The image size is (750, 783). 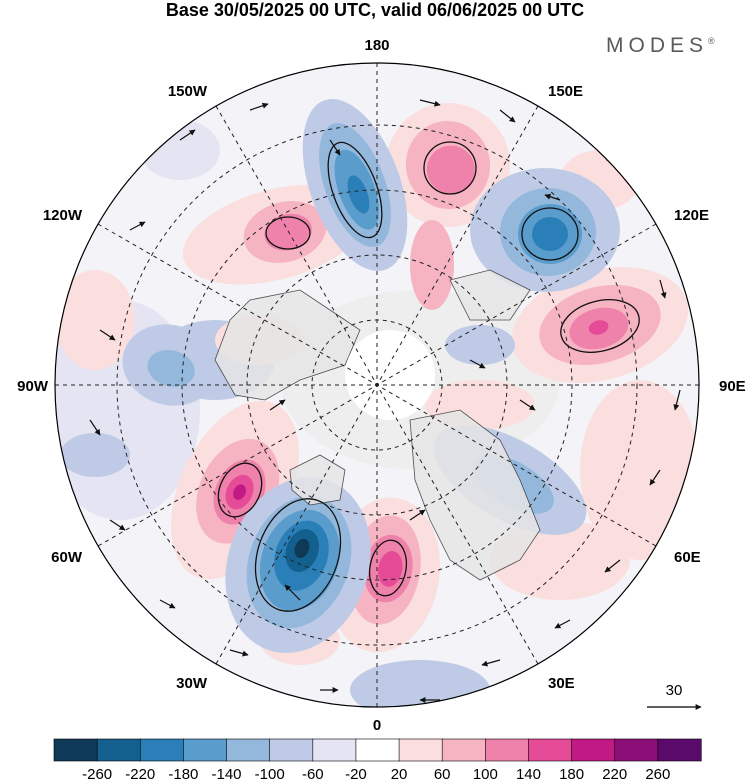 I want to click on modes-logo: MODES®, so click(x=660, y=46).